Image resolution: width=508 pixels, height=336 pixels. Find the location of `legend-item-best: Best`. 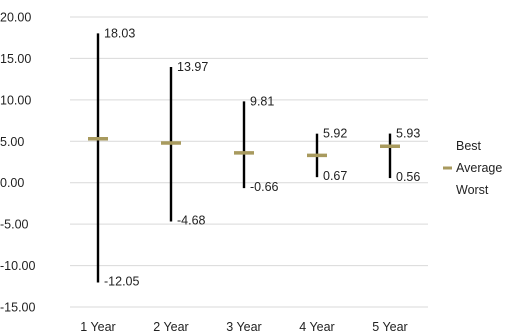

legend-item-best: Best is located at coordinates (469, 146).